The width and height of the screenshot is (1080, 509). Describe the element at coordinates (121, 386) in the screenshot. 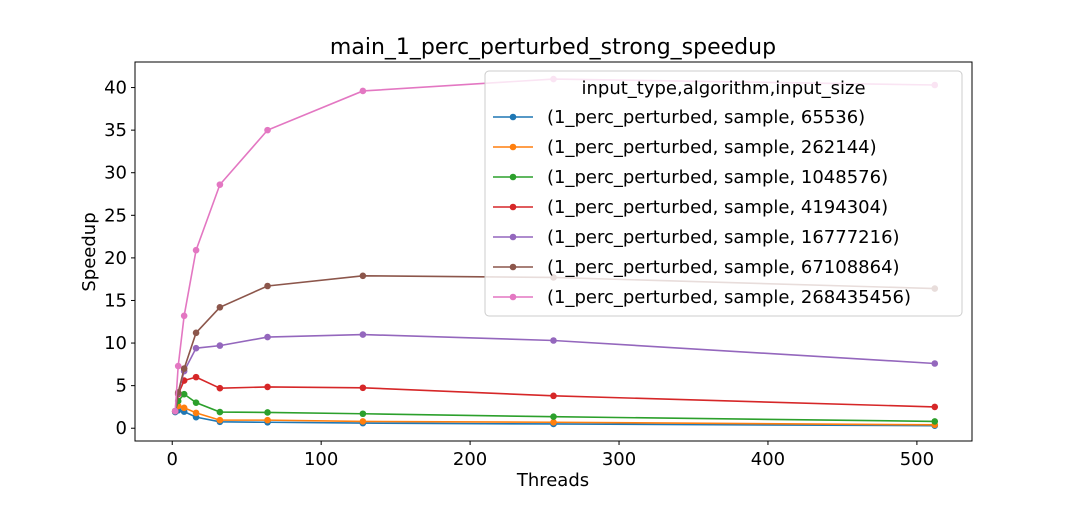

I see `y-tick-label: 5` at that location.